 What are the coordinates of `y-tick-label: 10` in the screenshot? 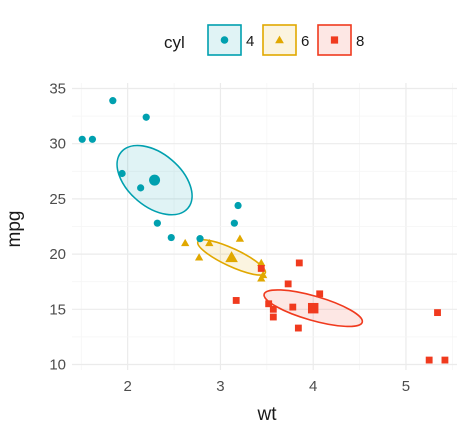 It's located at (57, 364).